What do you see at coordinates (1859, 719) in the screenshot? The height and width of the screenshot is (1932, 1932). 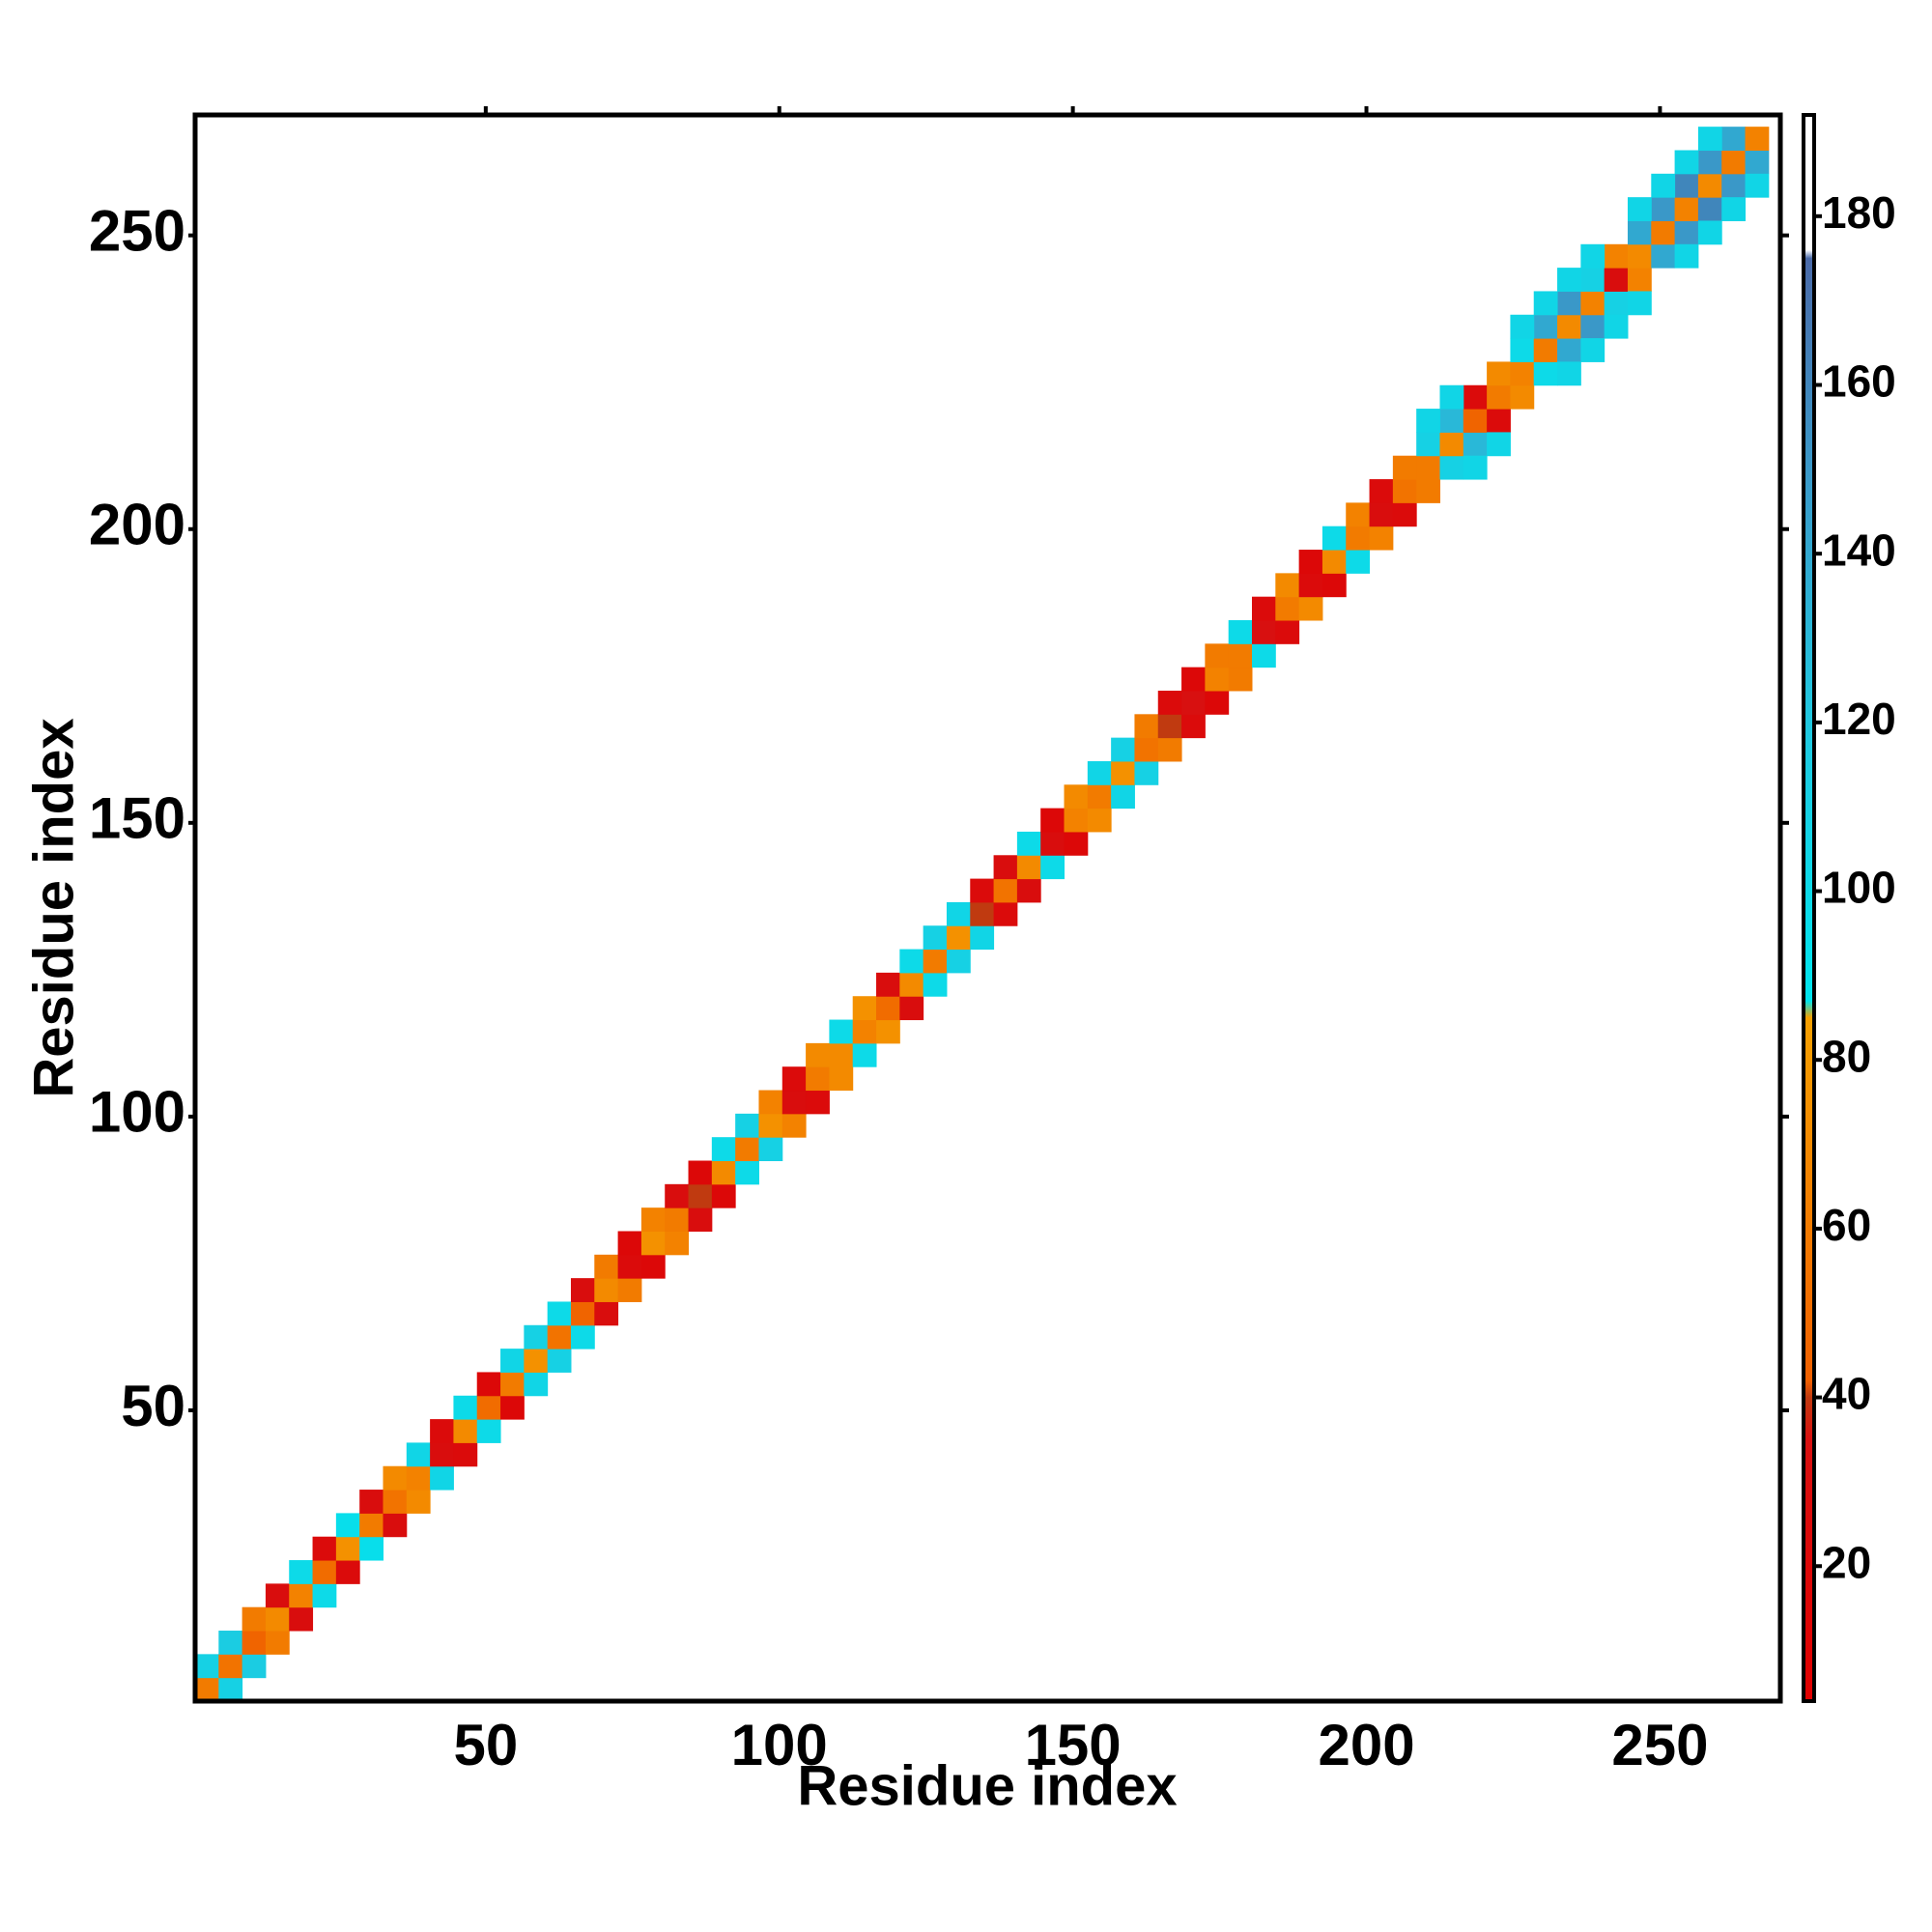 I see `colorbar-tick-label: 120` at bounding box center [1859, 719].